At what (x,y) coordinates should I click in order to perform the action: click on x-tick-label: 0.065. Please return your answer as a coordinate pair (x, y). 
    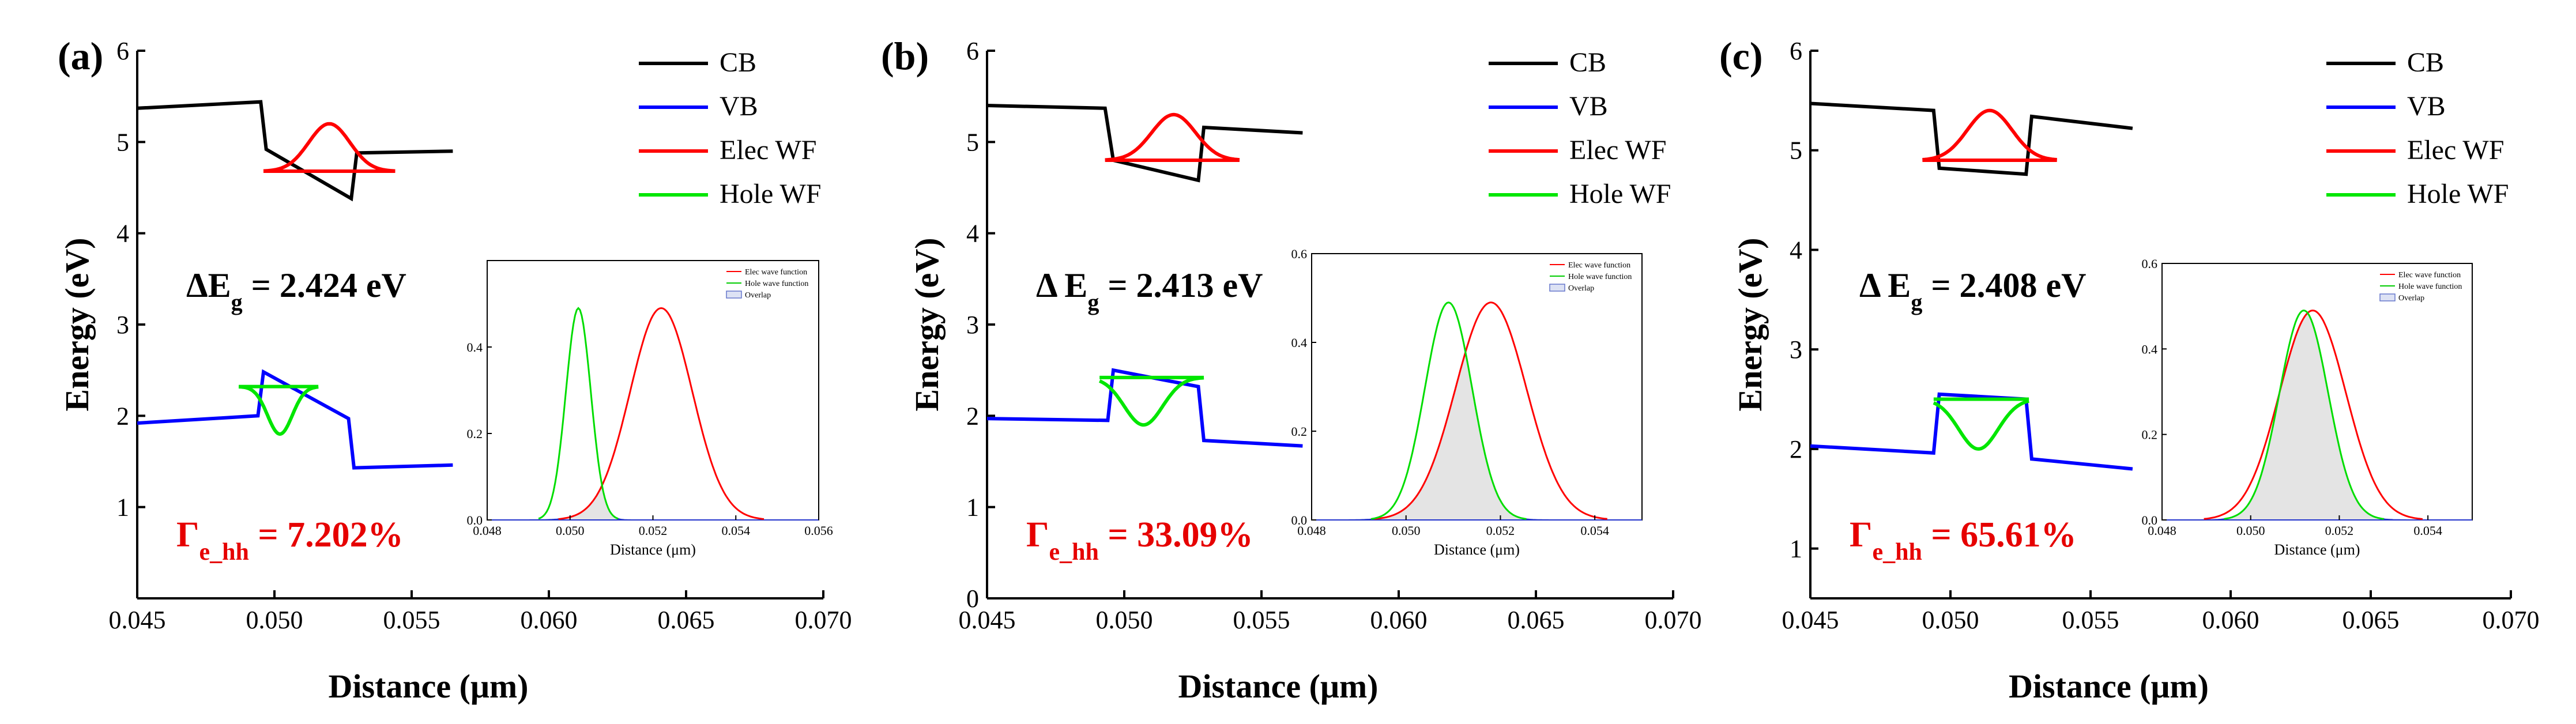
    Looking at the image, I should click on (686, 620).